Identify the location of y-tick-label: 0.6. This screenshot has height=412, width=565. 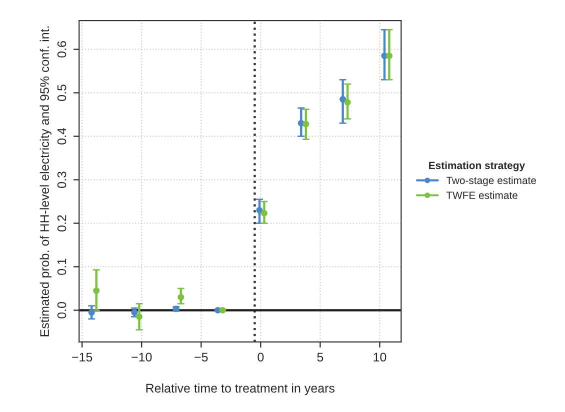
(61, 49).